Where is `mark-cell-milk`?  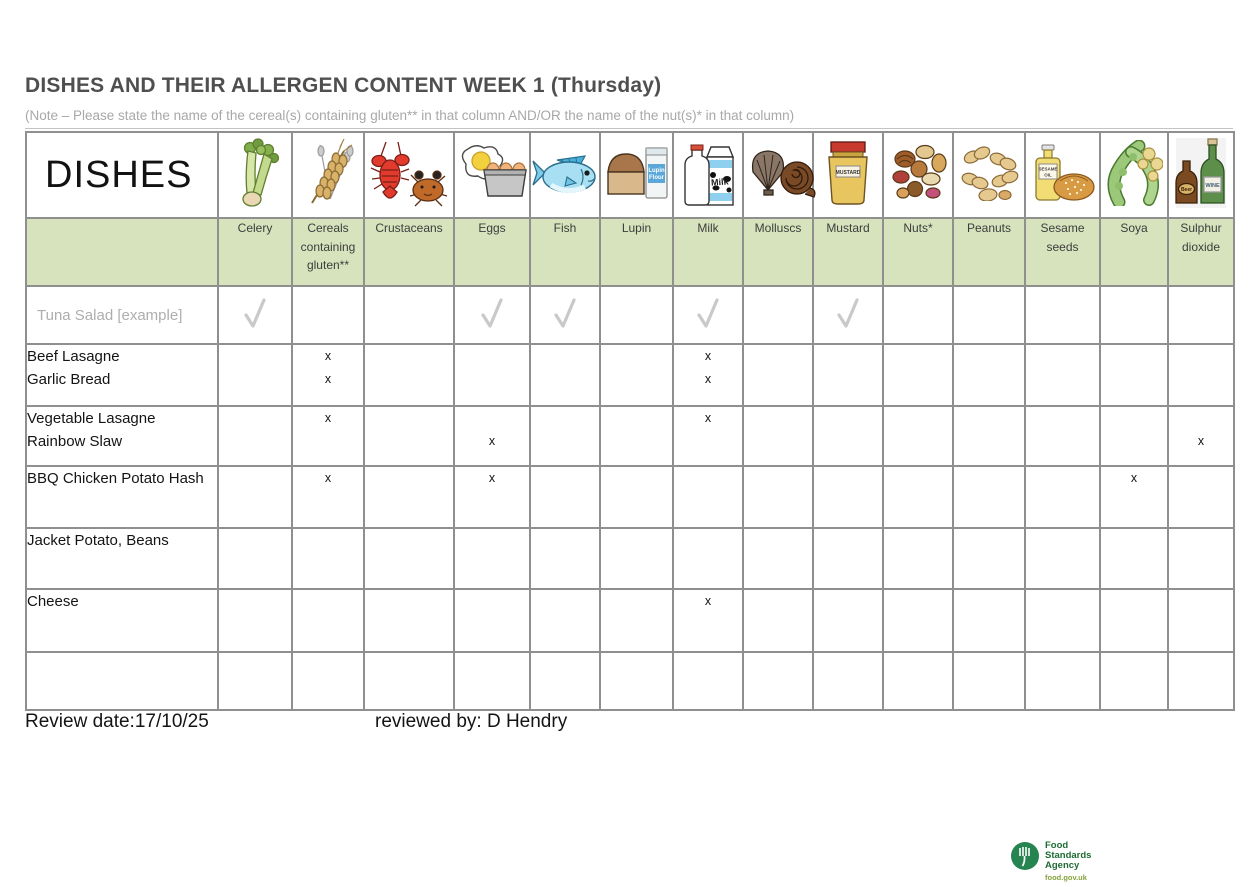 mark-cell-milk is located at coordinates (708, 558).